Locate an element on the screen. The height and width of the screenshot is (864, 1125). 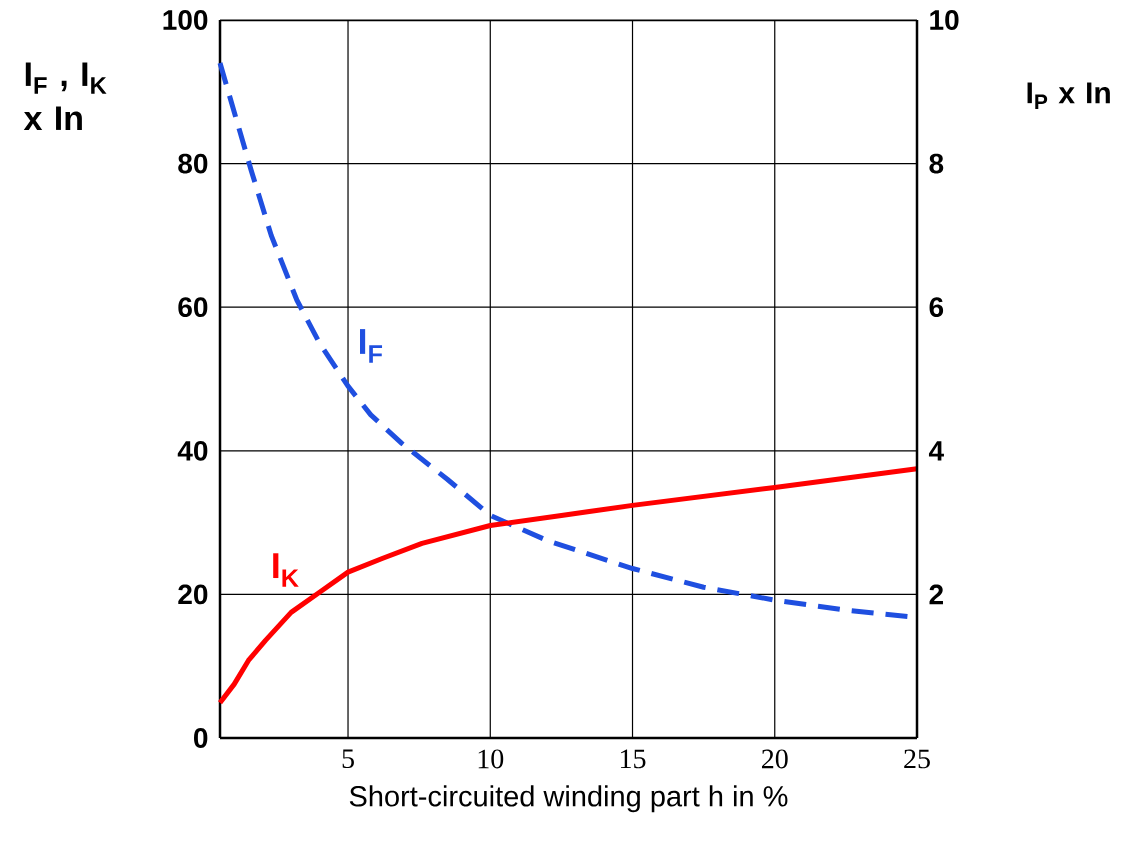
y-tick-label: 80 is located at coordinates (193, 163).